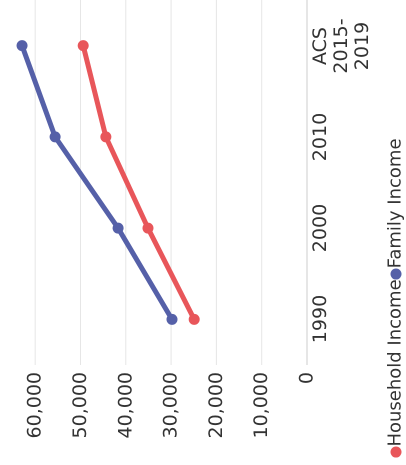  I want to click on legend-label: Family Income, so click(395, 203).